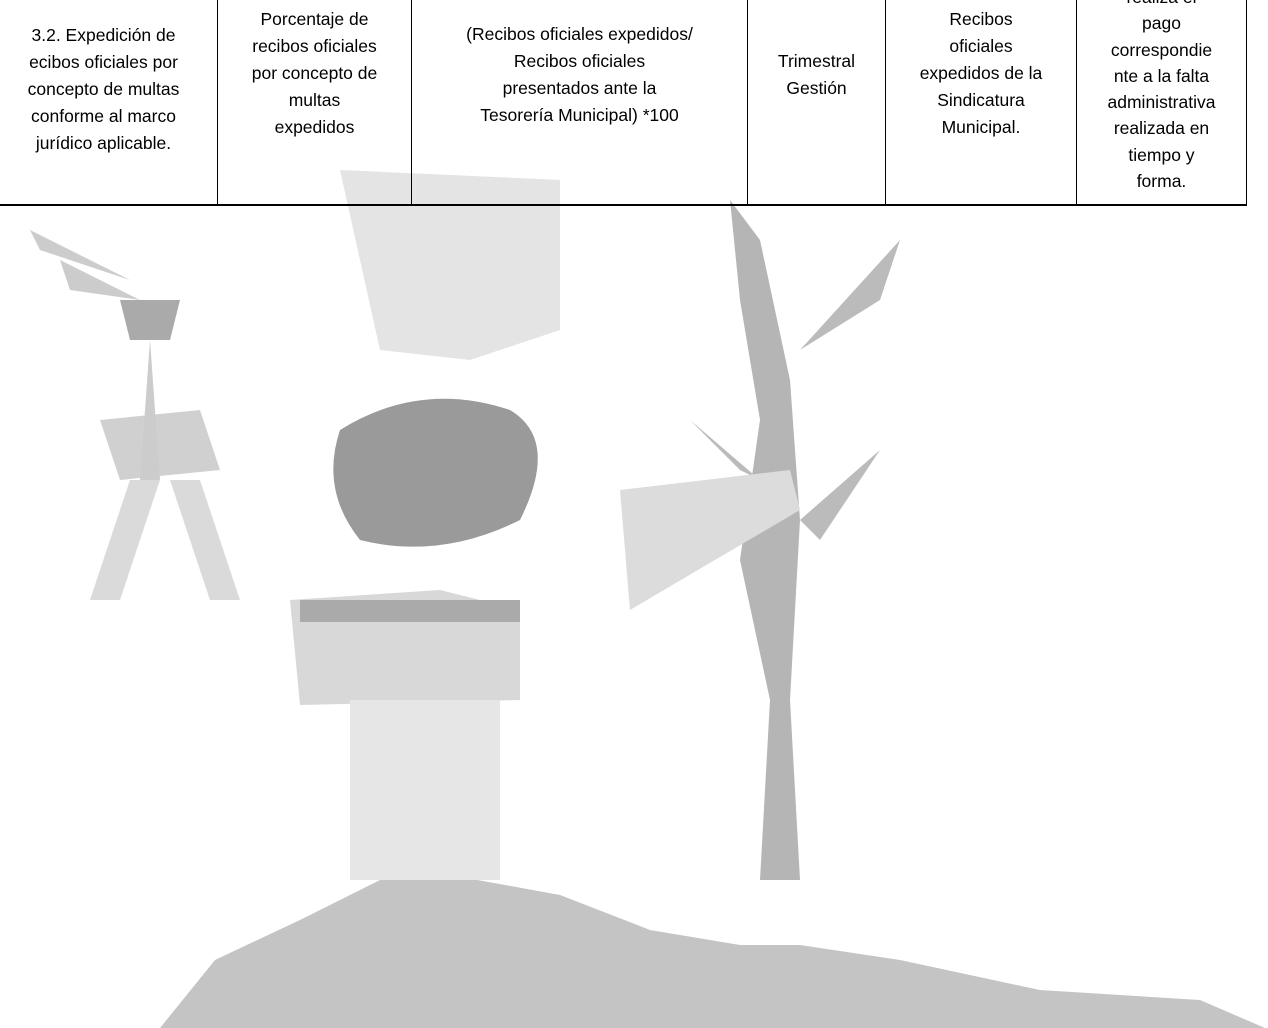  What do you see at coordinates (579, 33) in the screenshot?
I see `text-line: (Recibos oficiales expedidos/` at bounding box center [579, 33].